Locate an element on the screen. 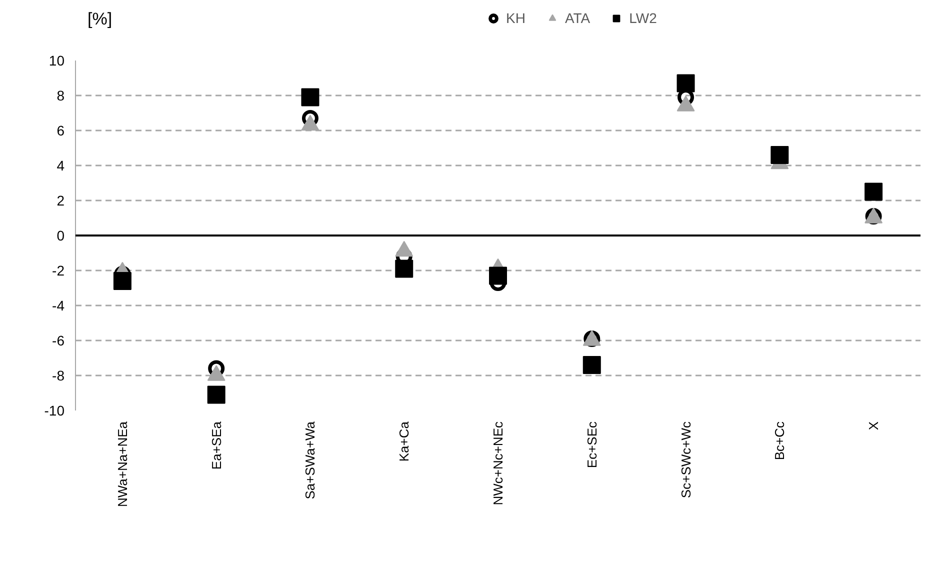 Image resolution: width=935 pixels, height=568 pixels. y-tick-label: 2 is located at coordinates (60, 200).